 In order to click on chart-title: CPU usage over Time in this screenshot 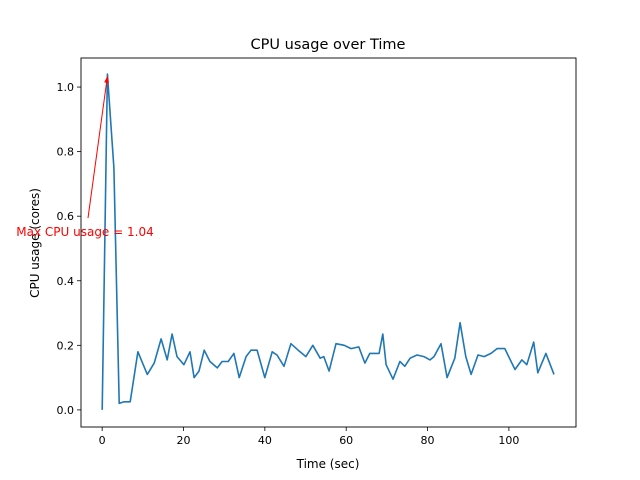, I will do `click(328, 45)`.